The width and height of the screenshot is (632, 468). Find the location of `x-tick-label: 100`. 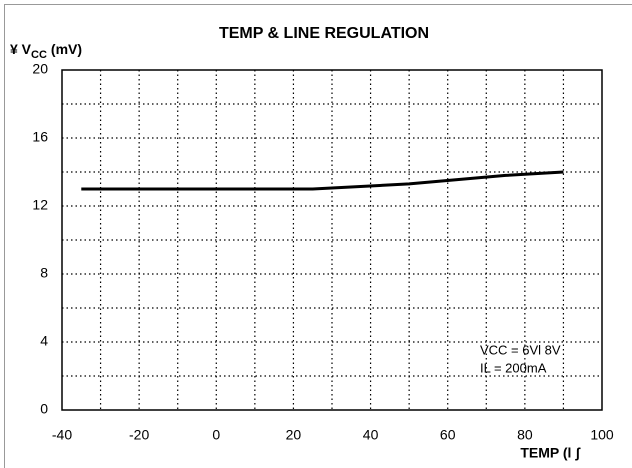

x-tick-label: 100 is located at coordinates (602, 435).